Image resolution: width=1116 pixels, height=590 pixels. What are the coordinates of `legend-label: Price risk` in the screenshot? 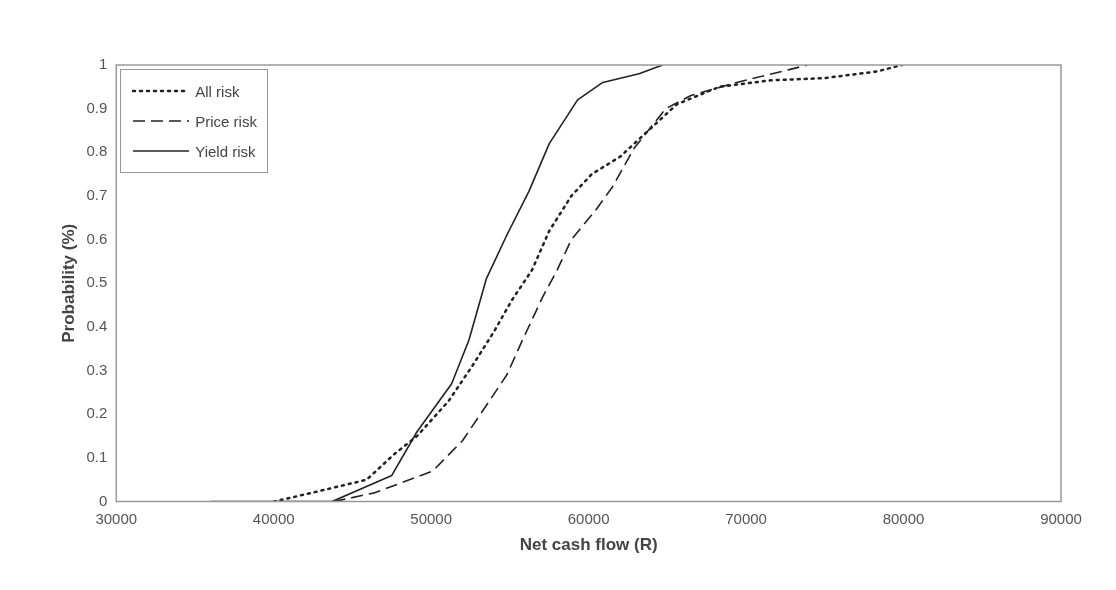 It's located at (226, 121).